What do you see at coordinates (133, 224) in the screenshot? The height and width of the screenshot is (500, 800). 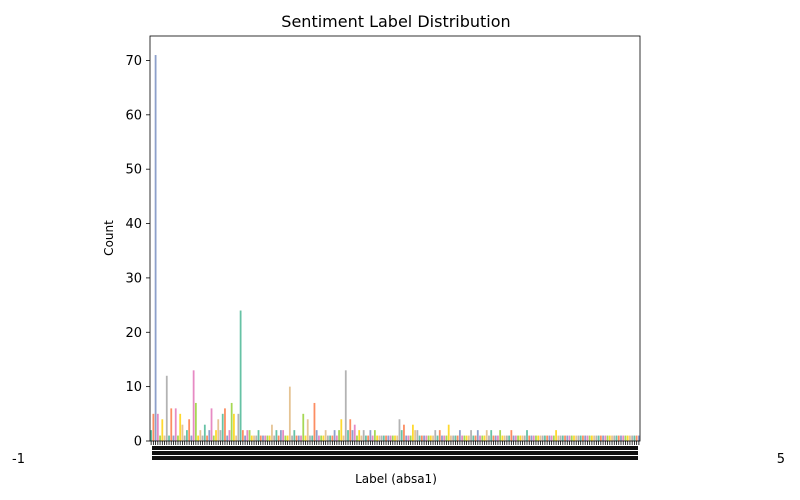 I see `y-tick-label: 40` at bounding box center [133, 224].